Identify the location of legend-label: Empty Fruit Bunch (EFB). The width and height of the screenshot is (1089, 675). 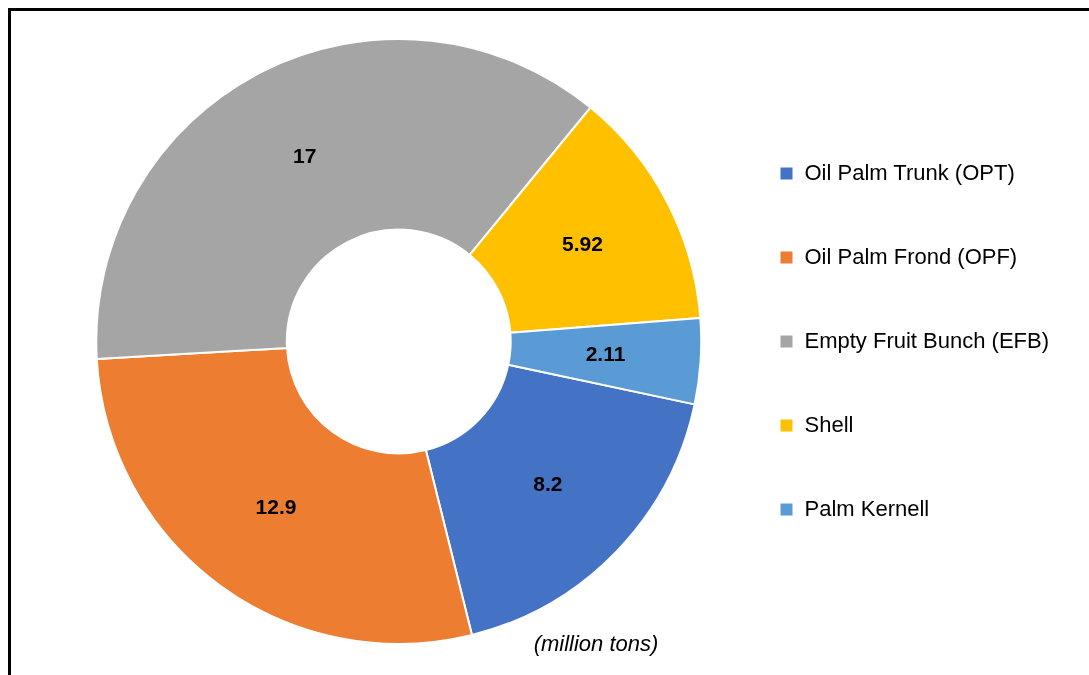
(927, 340).